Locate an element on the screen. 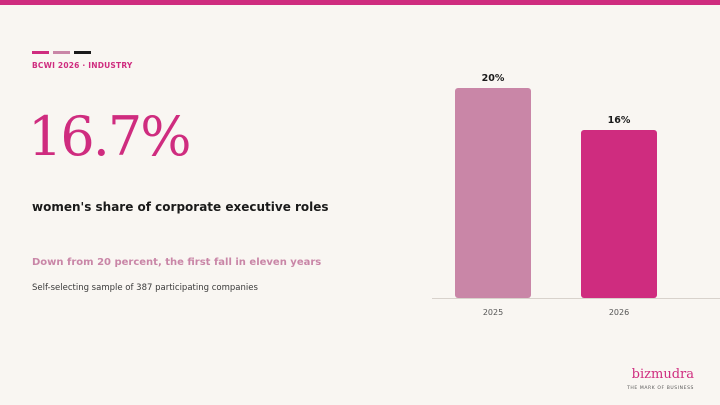  tick-label-2026: 2026 is located at coordinates (619, 312).